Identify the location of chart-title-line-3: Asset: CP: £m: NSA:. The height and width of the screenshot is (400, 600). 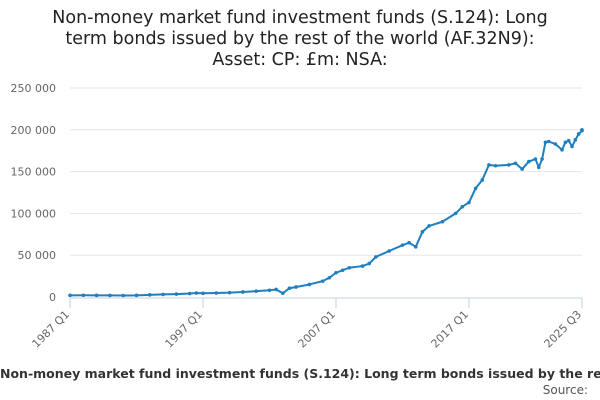
(300, 60).